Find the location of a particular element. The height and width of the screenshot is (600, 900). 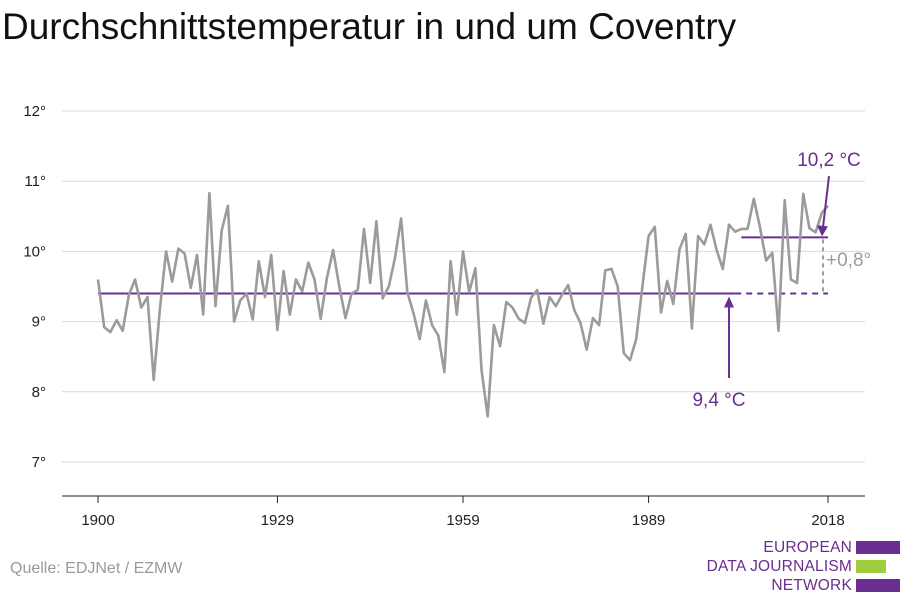

y-tick-label: 7° is located at coordinates (39, 462).